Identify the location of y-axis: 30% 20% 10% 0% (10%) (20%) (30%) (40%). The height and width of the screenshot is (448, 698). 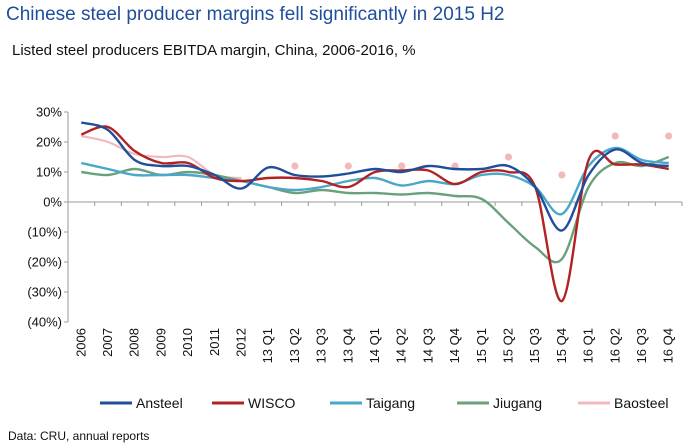
(48, 217).